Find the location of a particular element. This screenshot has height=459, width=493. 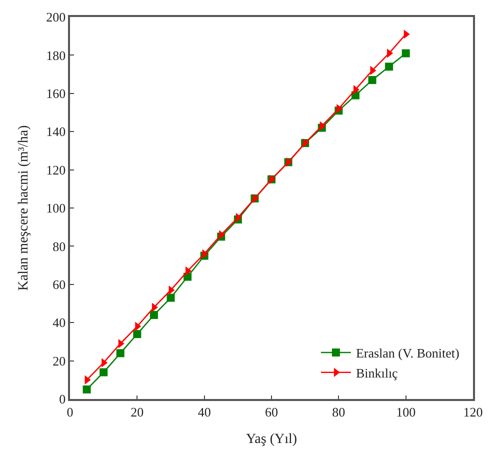

y-tick-label: 180 is located at coordinates (56, 55).